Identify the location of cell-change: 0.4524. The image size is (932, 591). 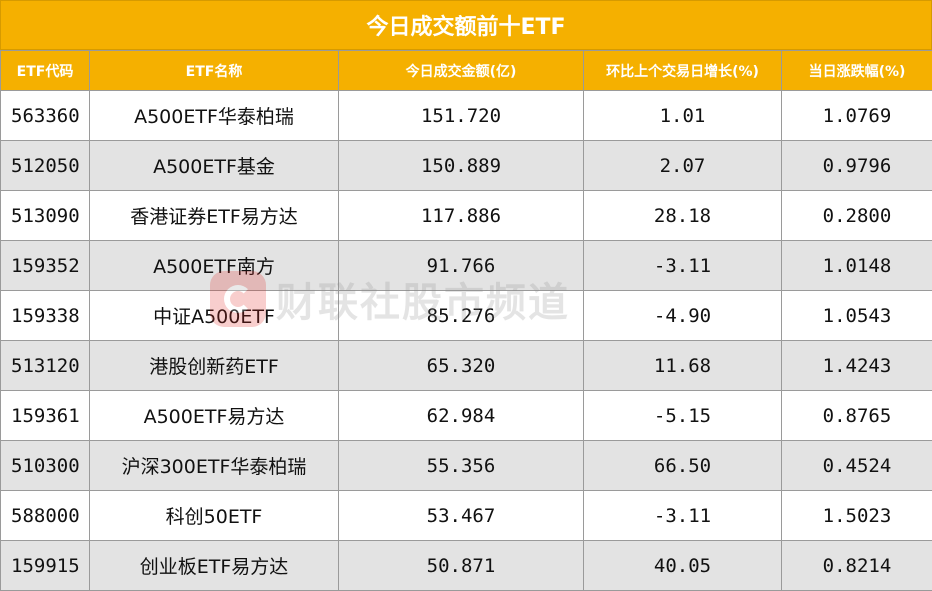
(857, 466).